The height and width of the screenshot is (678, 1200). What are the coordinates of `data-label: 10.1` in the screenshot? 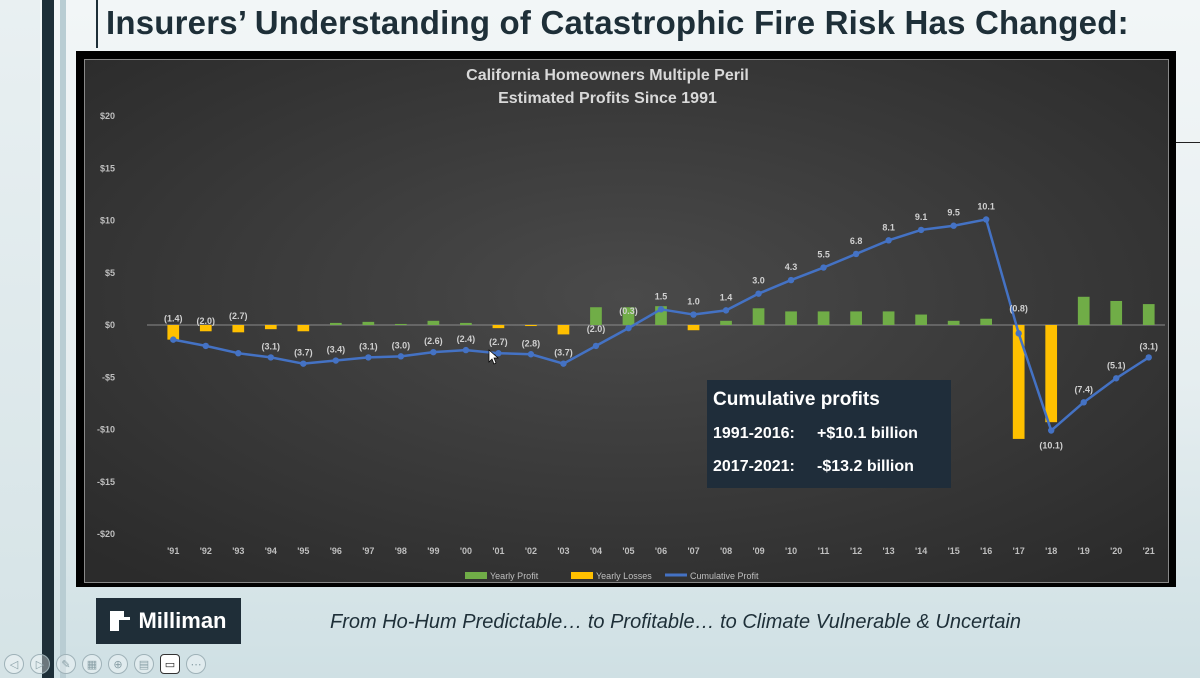 It's located at (986, 206).